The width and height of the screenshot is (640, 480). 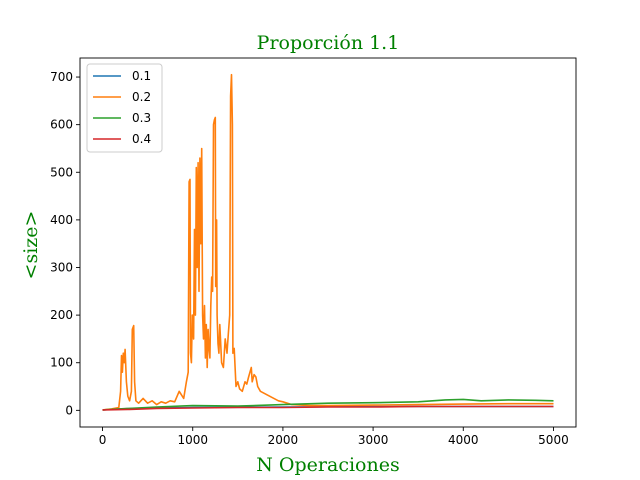 I want to click on legend-label-0-1: 0.1, so click(x=141, y=76).